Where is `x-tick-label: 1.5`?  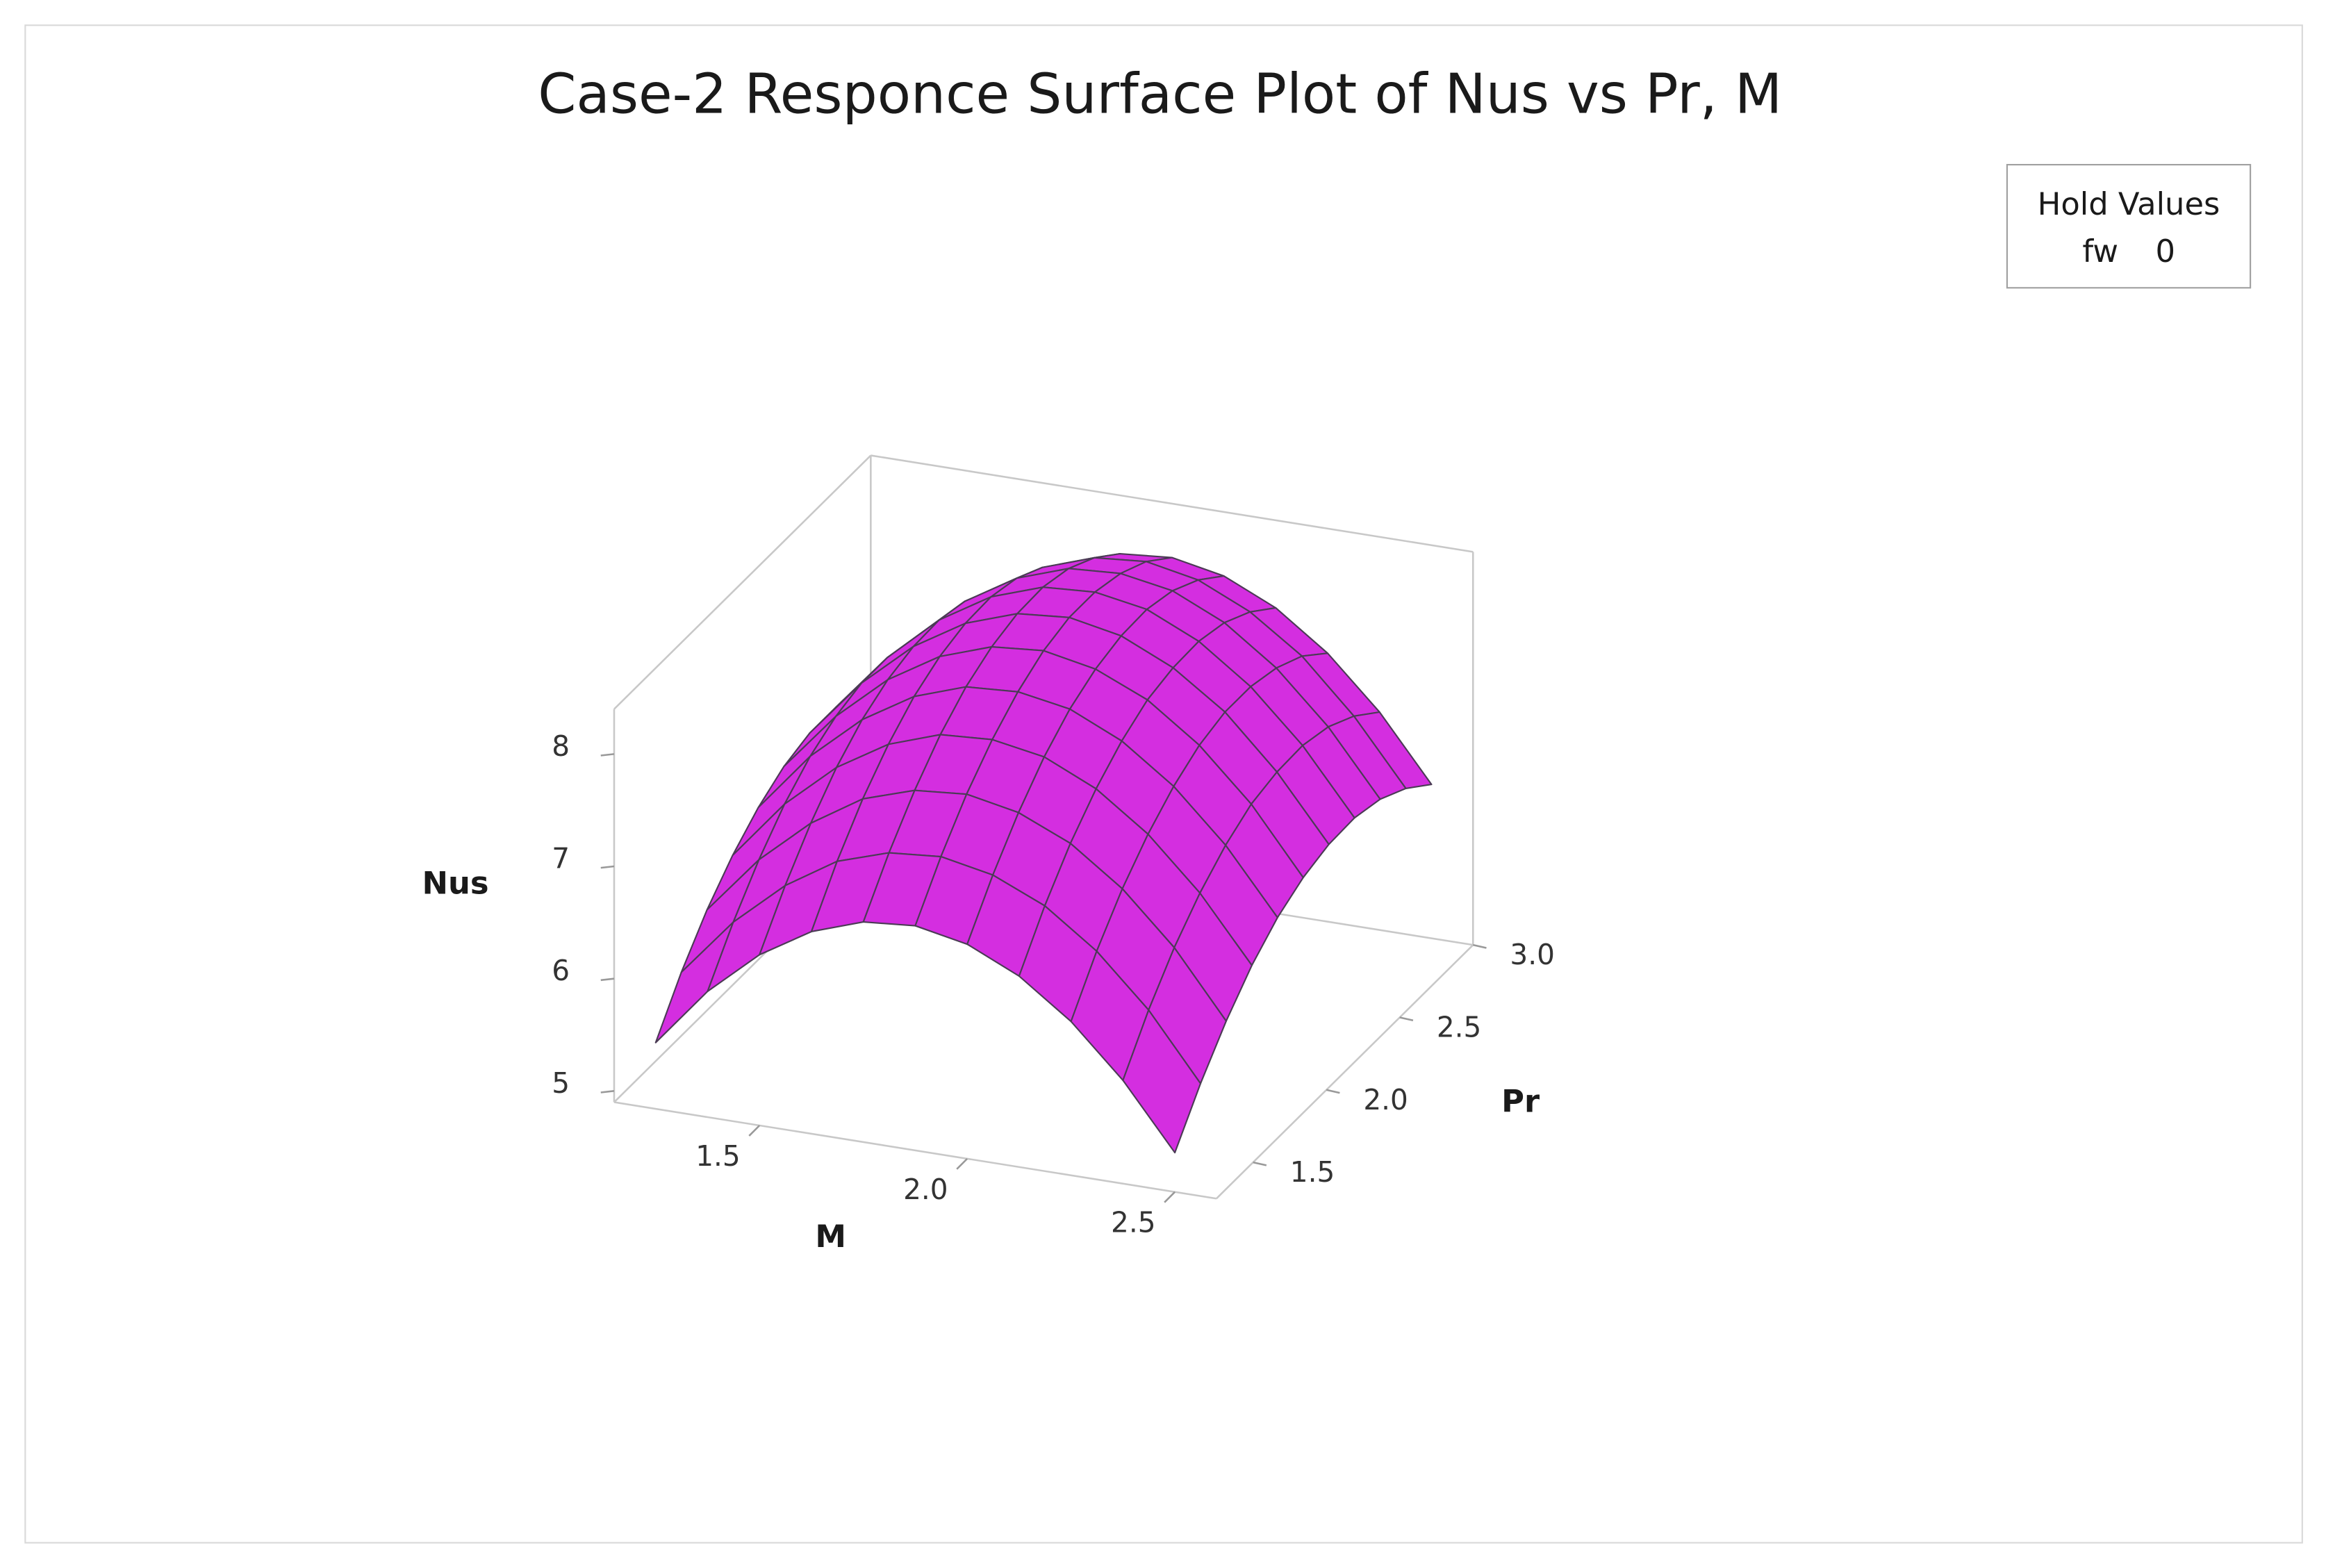
x-tick-label: 1.5 is located at coordinates (717, 1156).